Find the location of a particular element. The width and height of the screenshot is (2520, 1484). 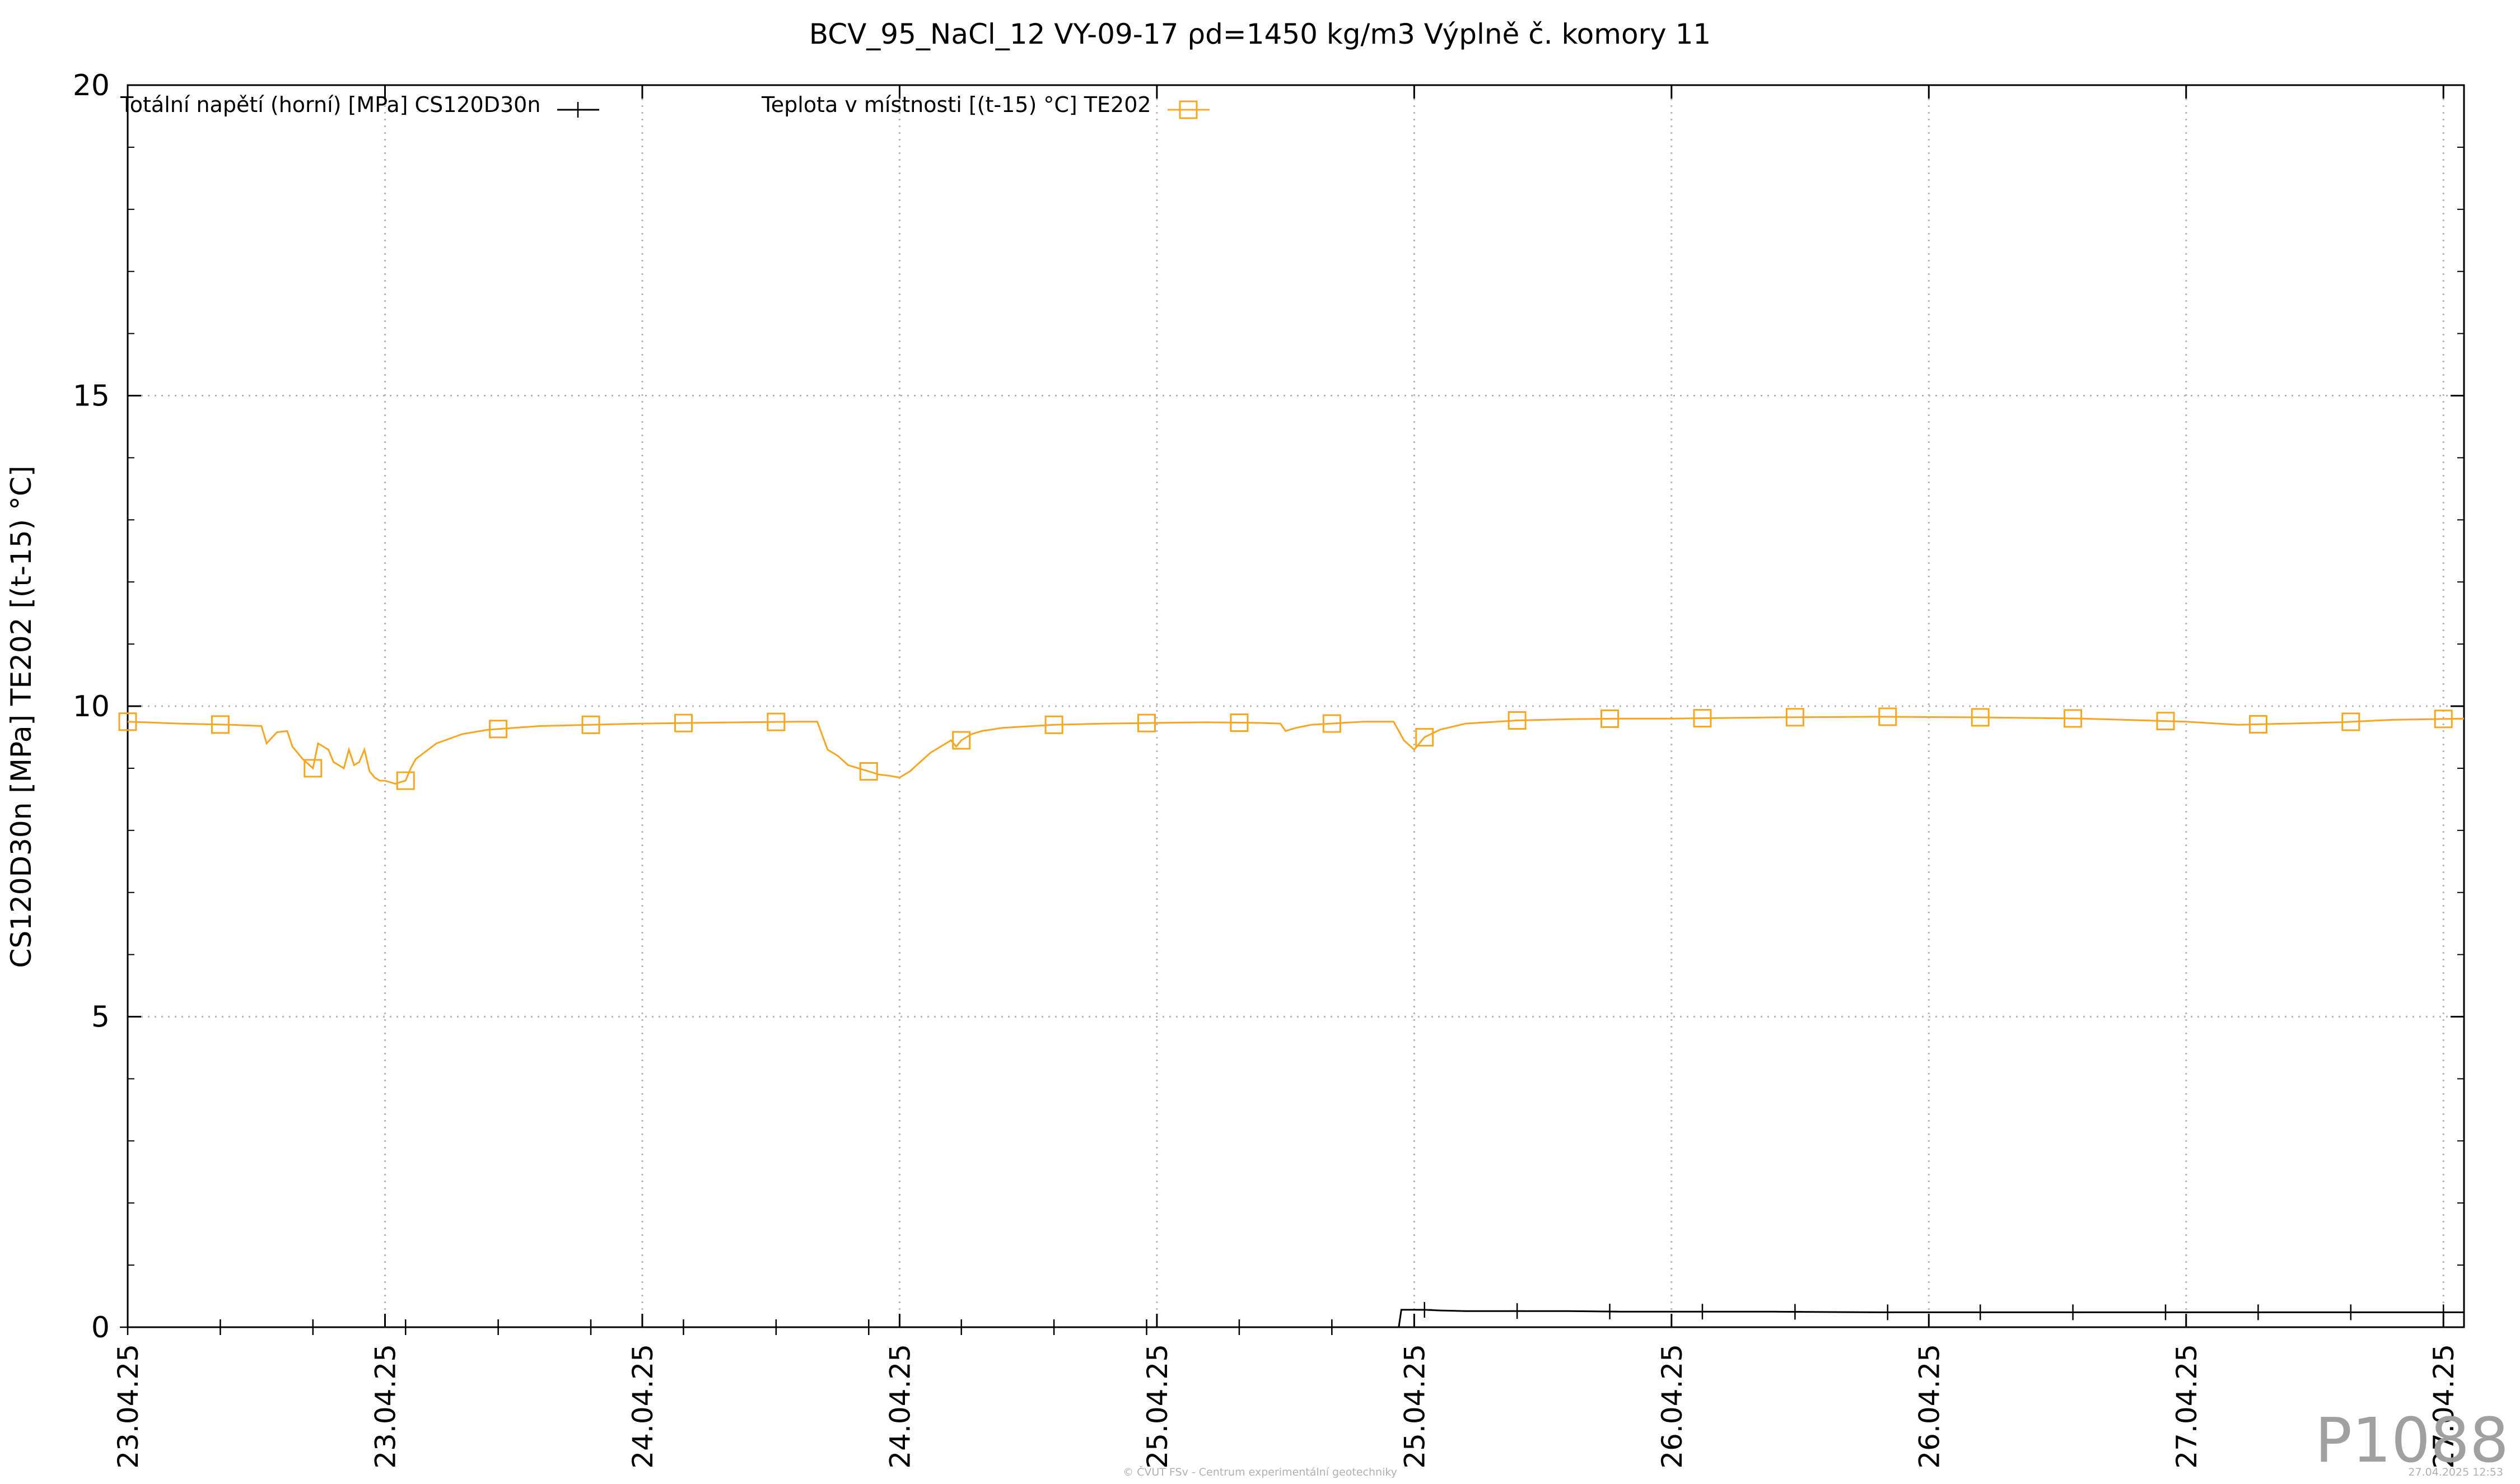

y-tick-label: 0 is located at coordinates (101, 1328).